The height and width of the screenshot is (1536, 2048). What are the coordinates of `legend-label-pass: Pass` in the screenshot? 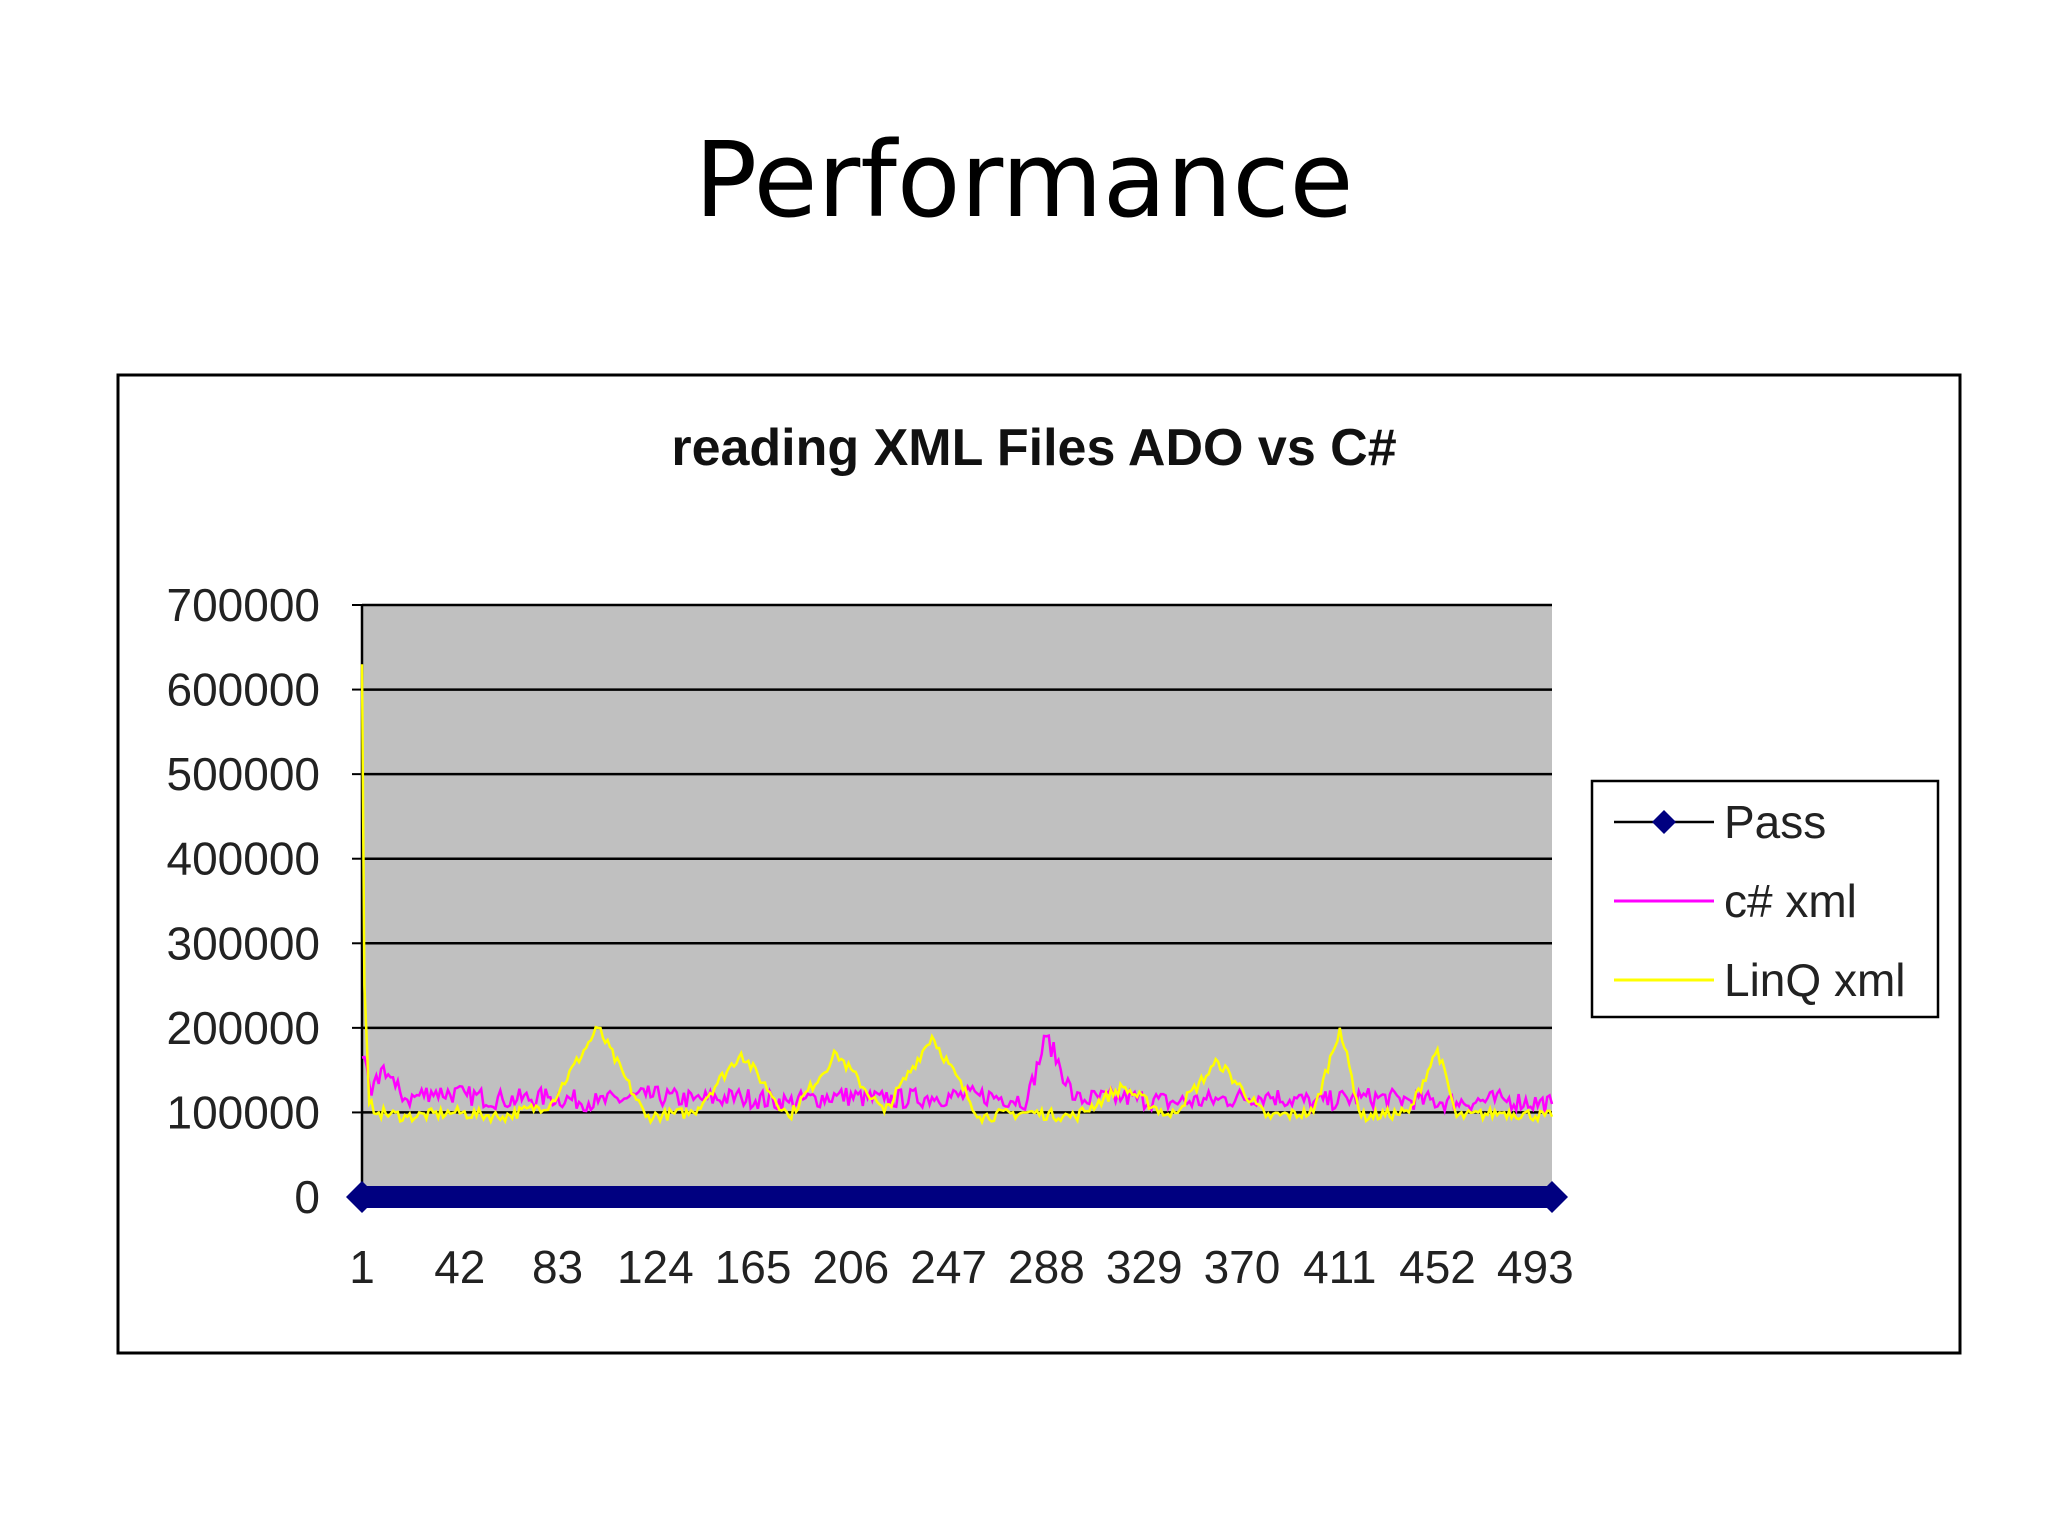 It's located at (1775, 822).